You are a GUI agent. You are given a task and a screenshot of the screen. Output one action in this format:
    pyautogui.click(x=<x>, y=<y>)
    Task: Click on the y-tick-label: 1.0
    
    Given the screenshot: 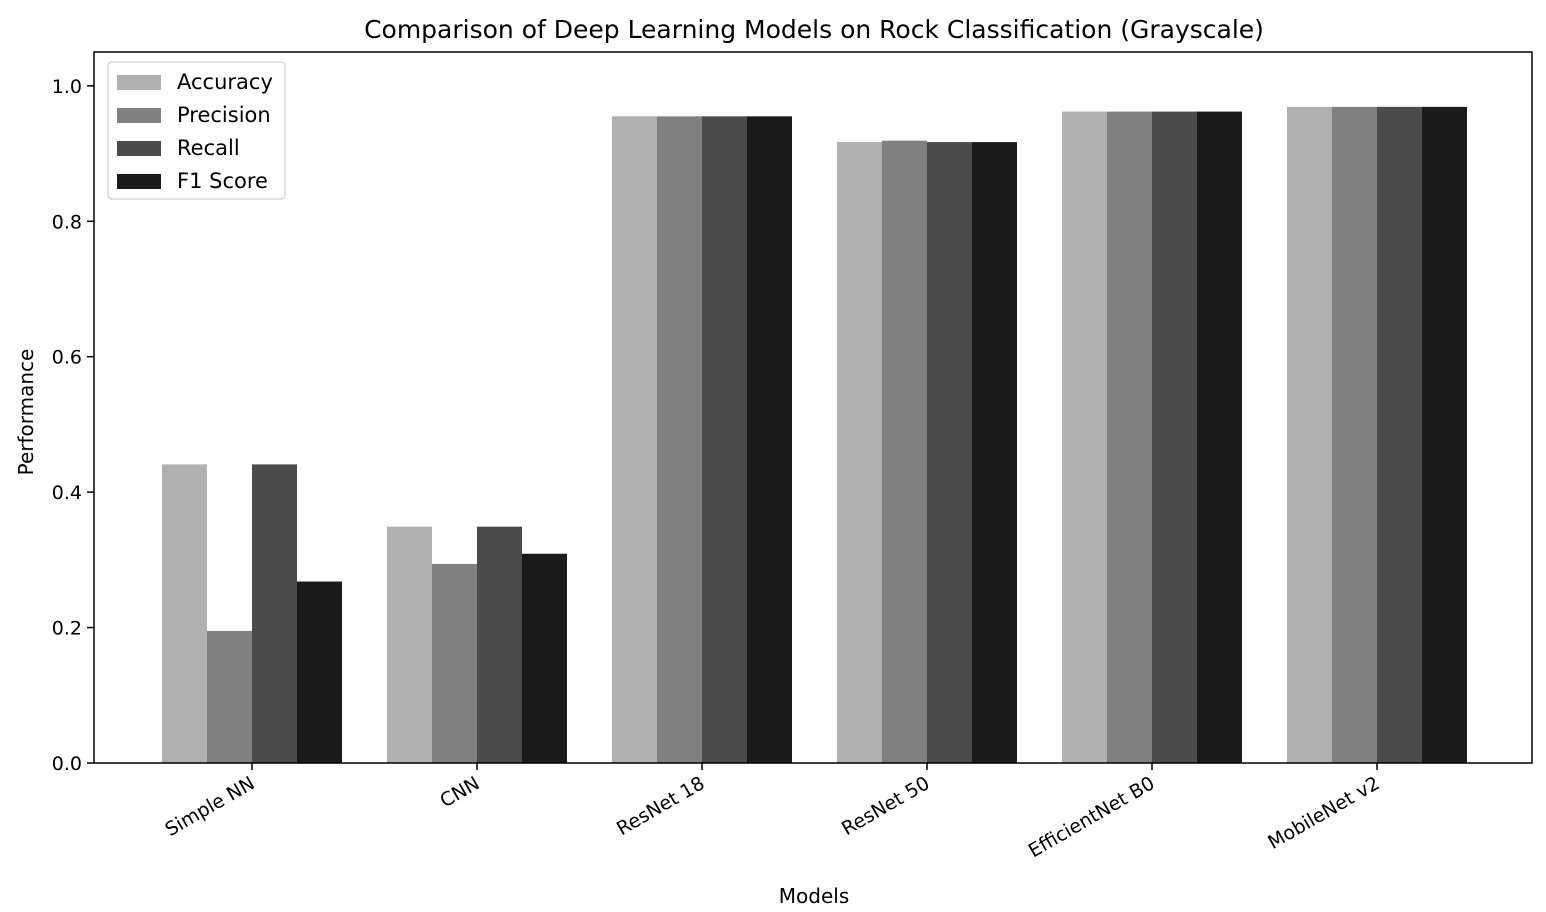 What is the action you would take?
    pyautogui.click(x=67, y=87)
    